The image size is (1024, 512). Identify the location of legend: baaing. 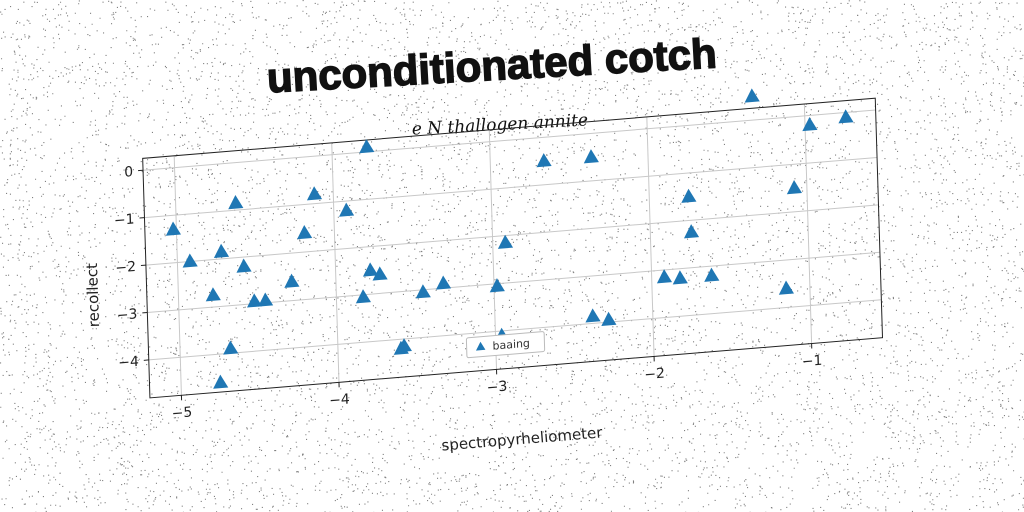
(505, 345).